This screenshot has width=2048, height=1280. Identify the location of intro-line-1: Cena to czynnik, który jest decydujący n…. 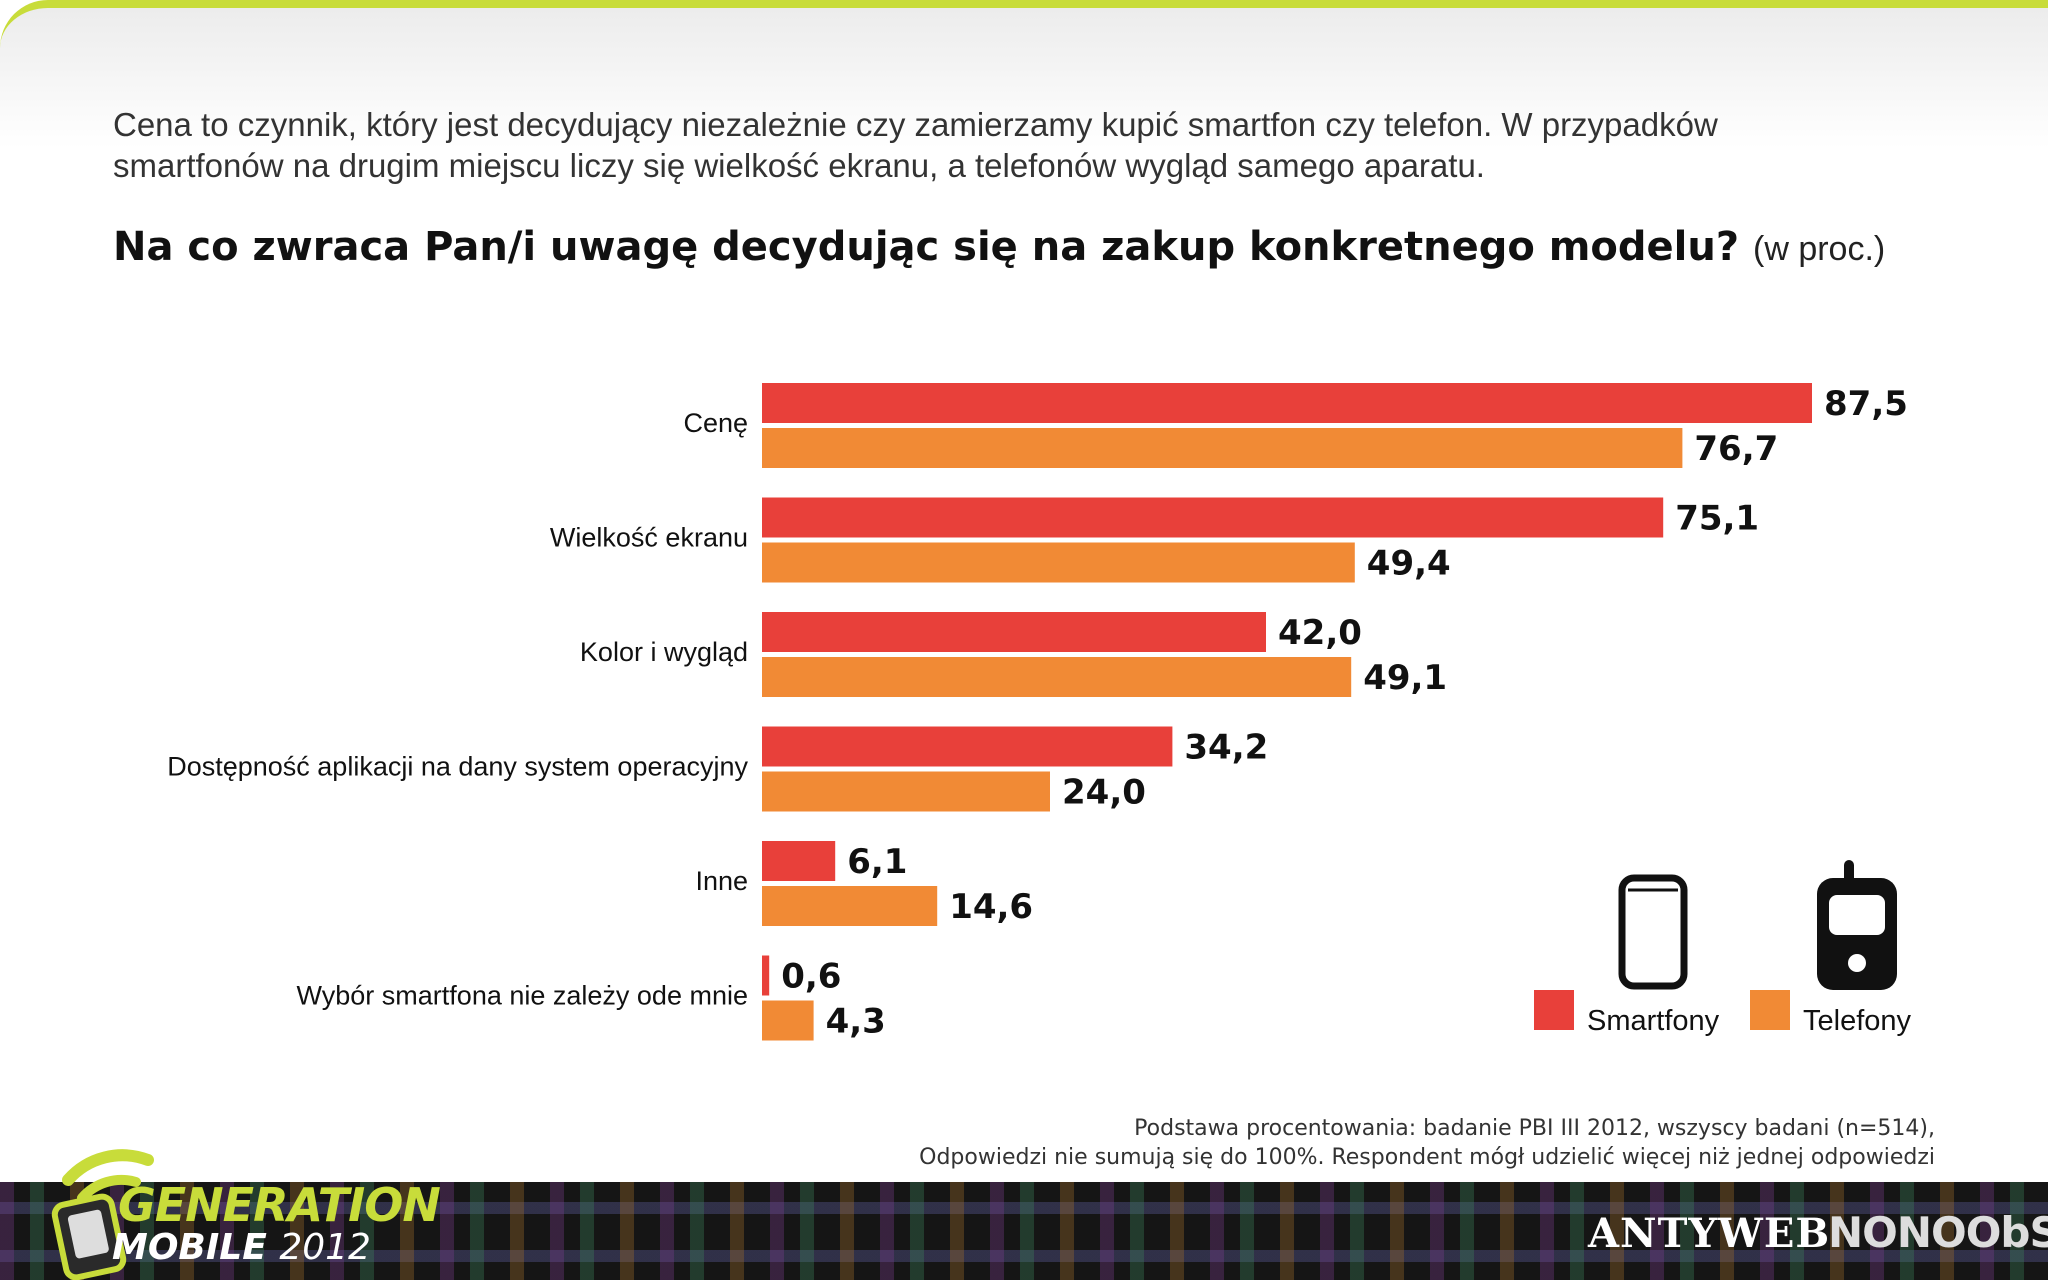
(915, 124).